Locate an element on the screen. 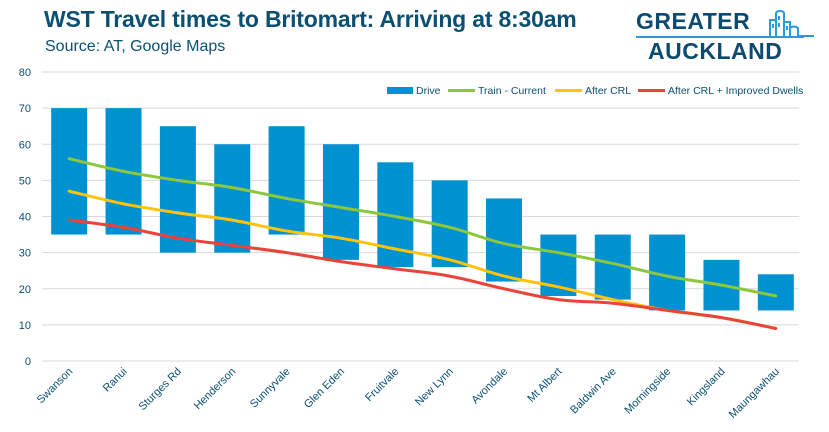  y-tick-label: 10 is located at coordinates (25, 326).